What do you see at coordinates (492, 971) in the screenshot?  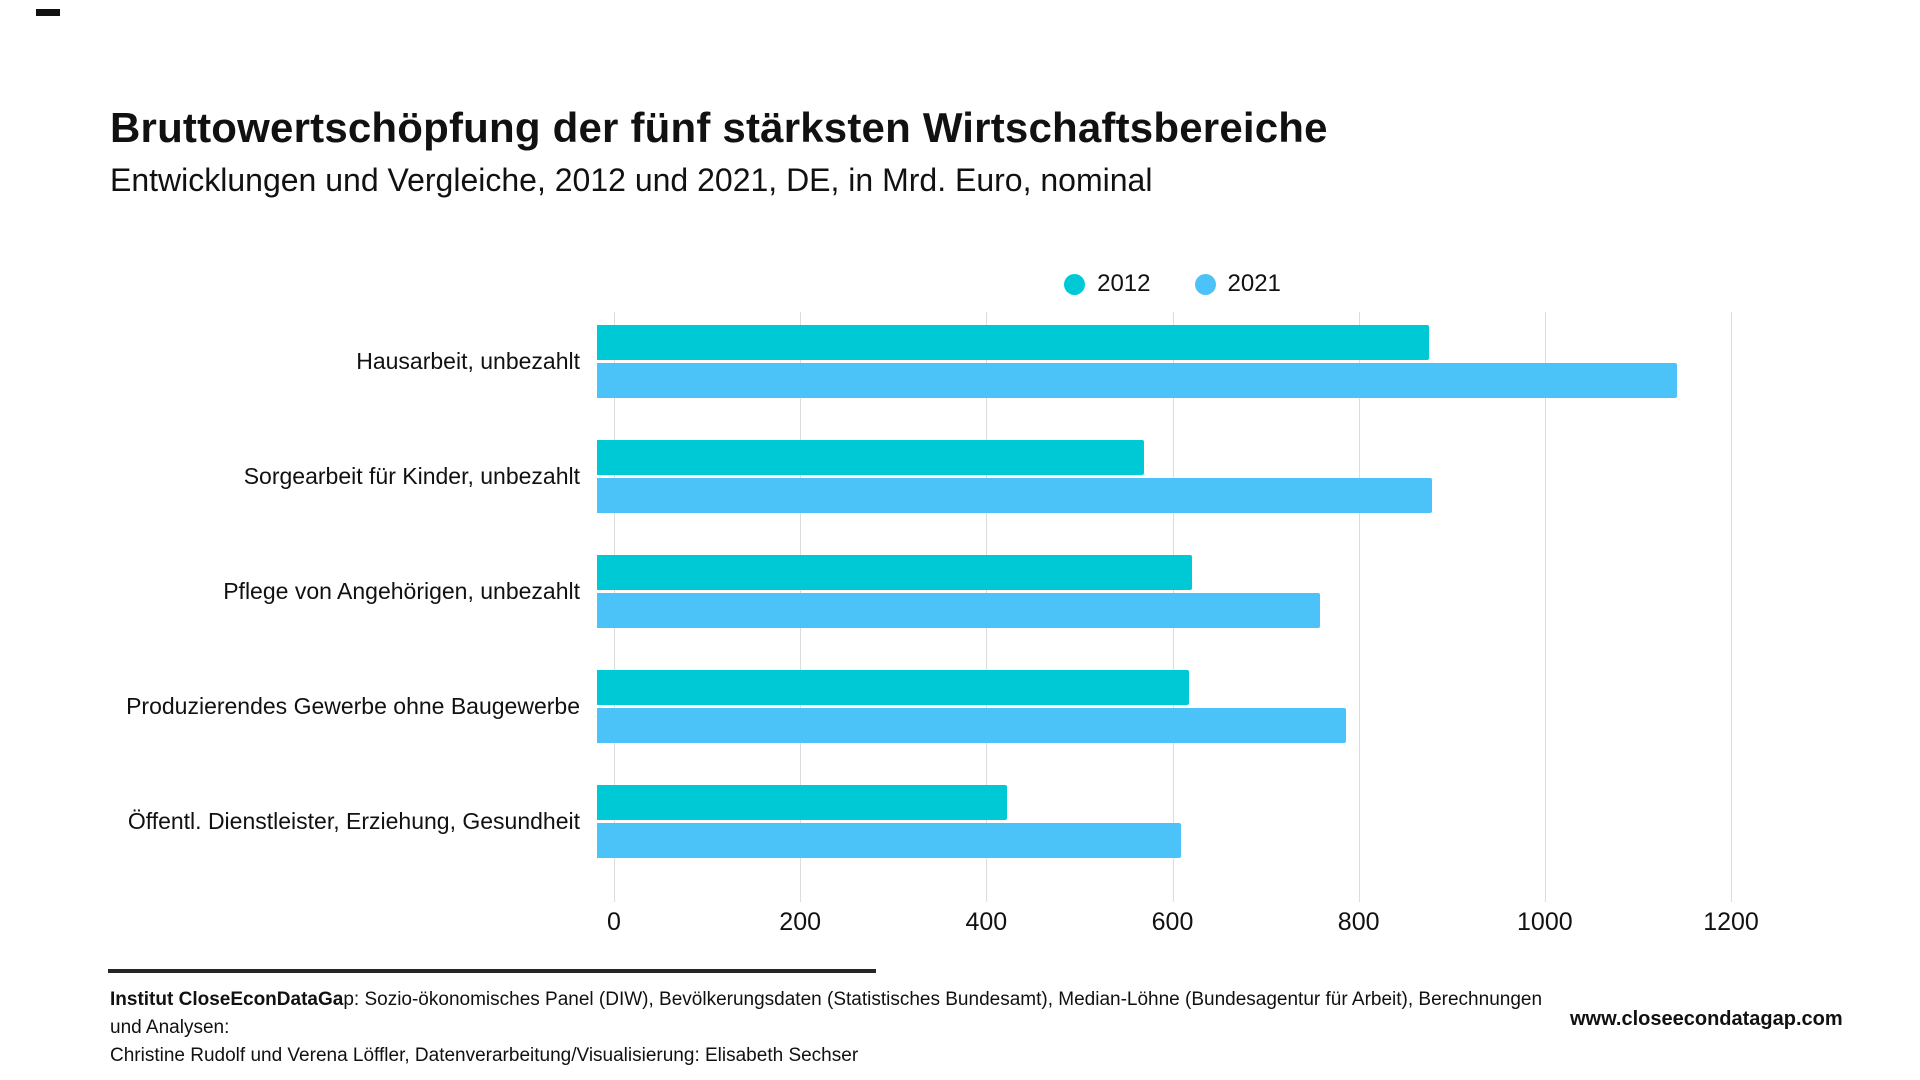 I see `footer-separator` at bounding box center [492, 971].